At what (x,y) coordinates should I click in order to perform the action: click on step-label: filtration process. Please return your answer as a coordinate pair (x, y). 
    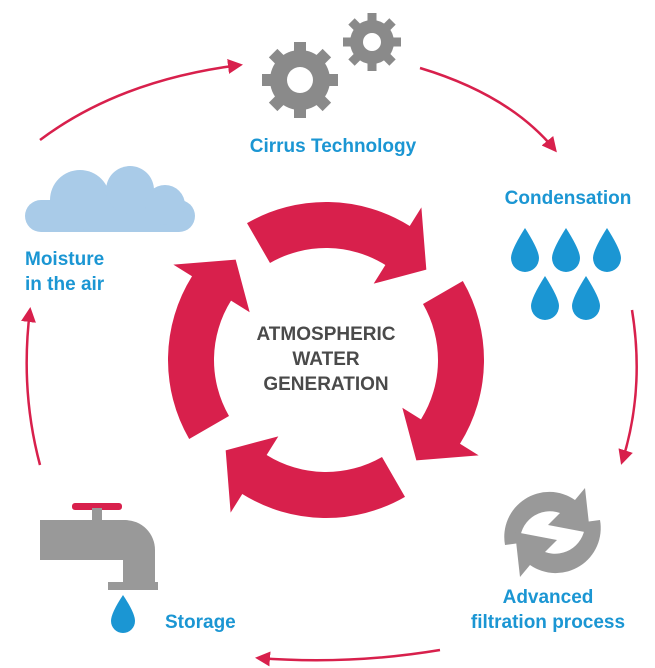
    Looking at the image, I should click on (548, 622).